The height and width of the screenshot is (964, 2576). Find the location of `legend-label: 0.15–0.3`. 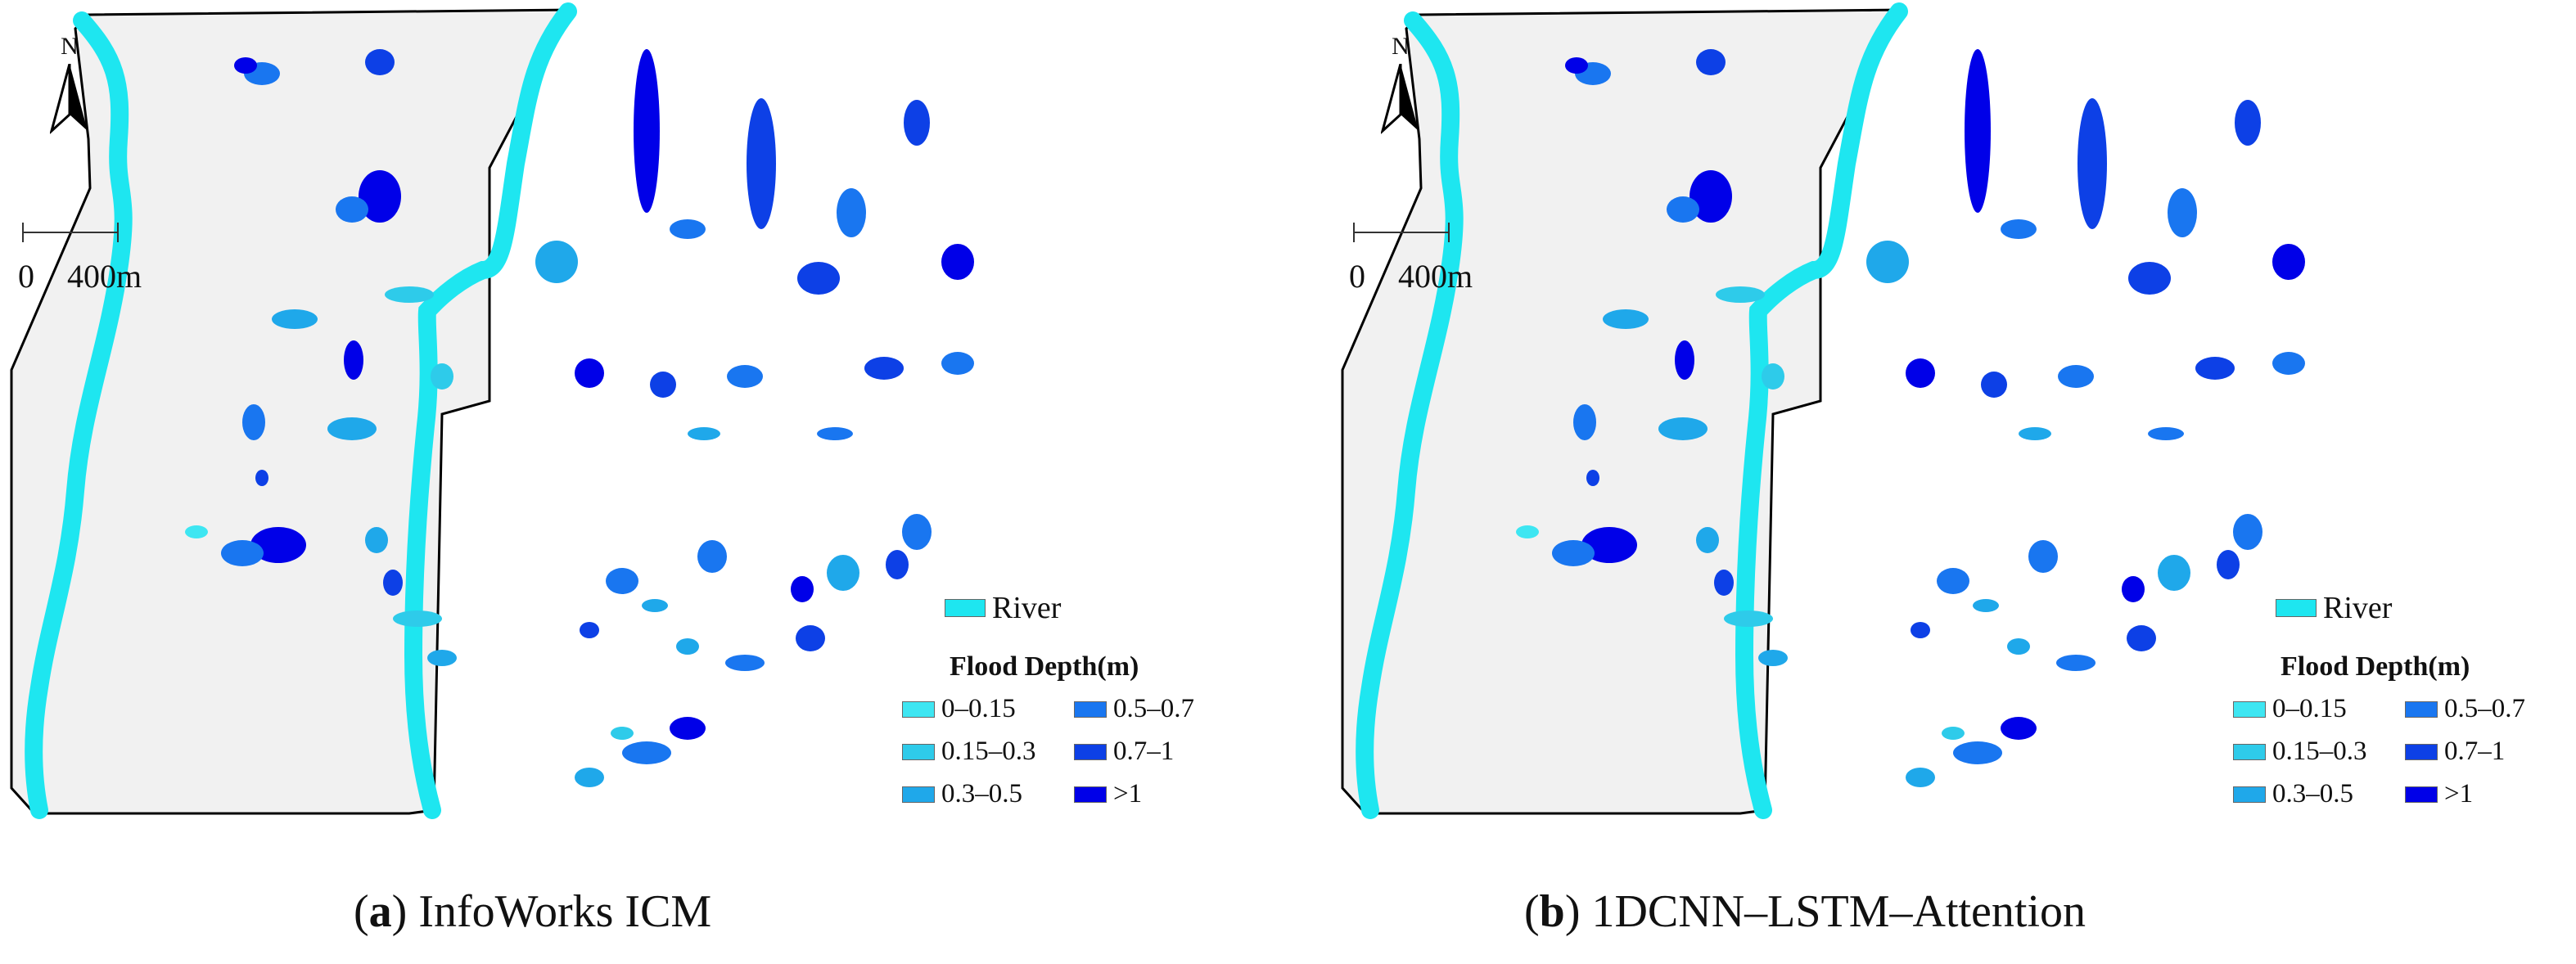

legend-label: 0.15–0.3 is located at coordinates (988, 751).